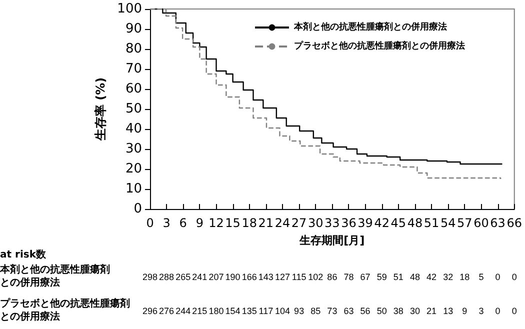  Describe the element at coordinates (331, 240) in the screenshot. I see `x-axis-title: 生存期間[月]` at that location.